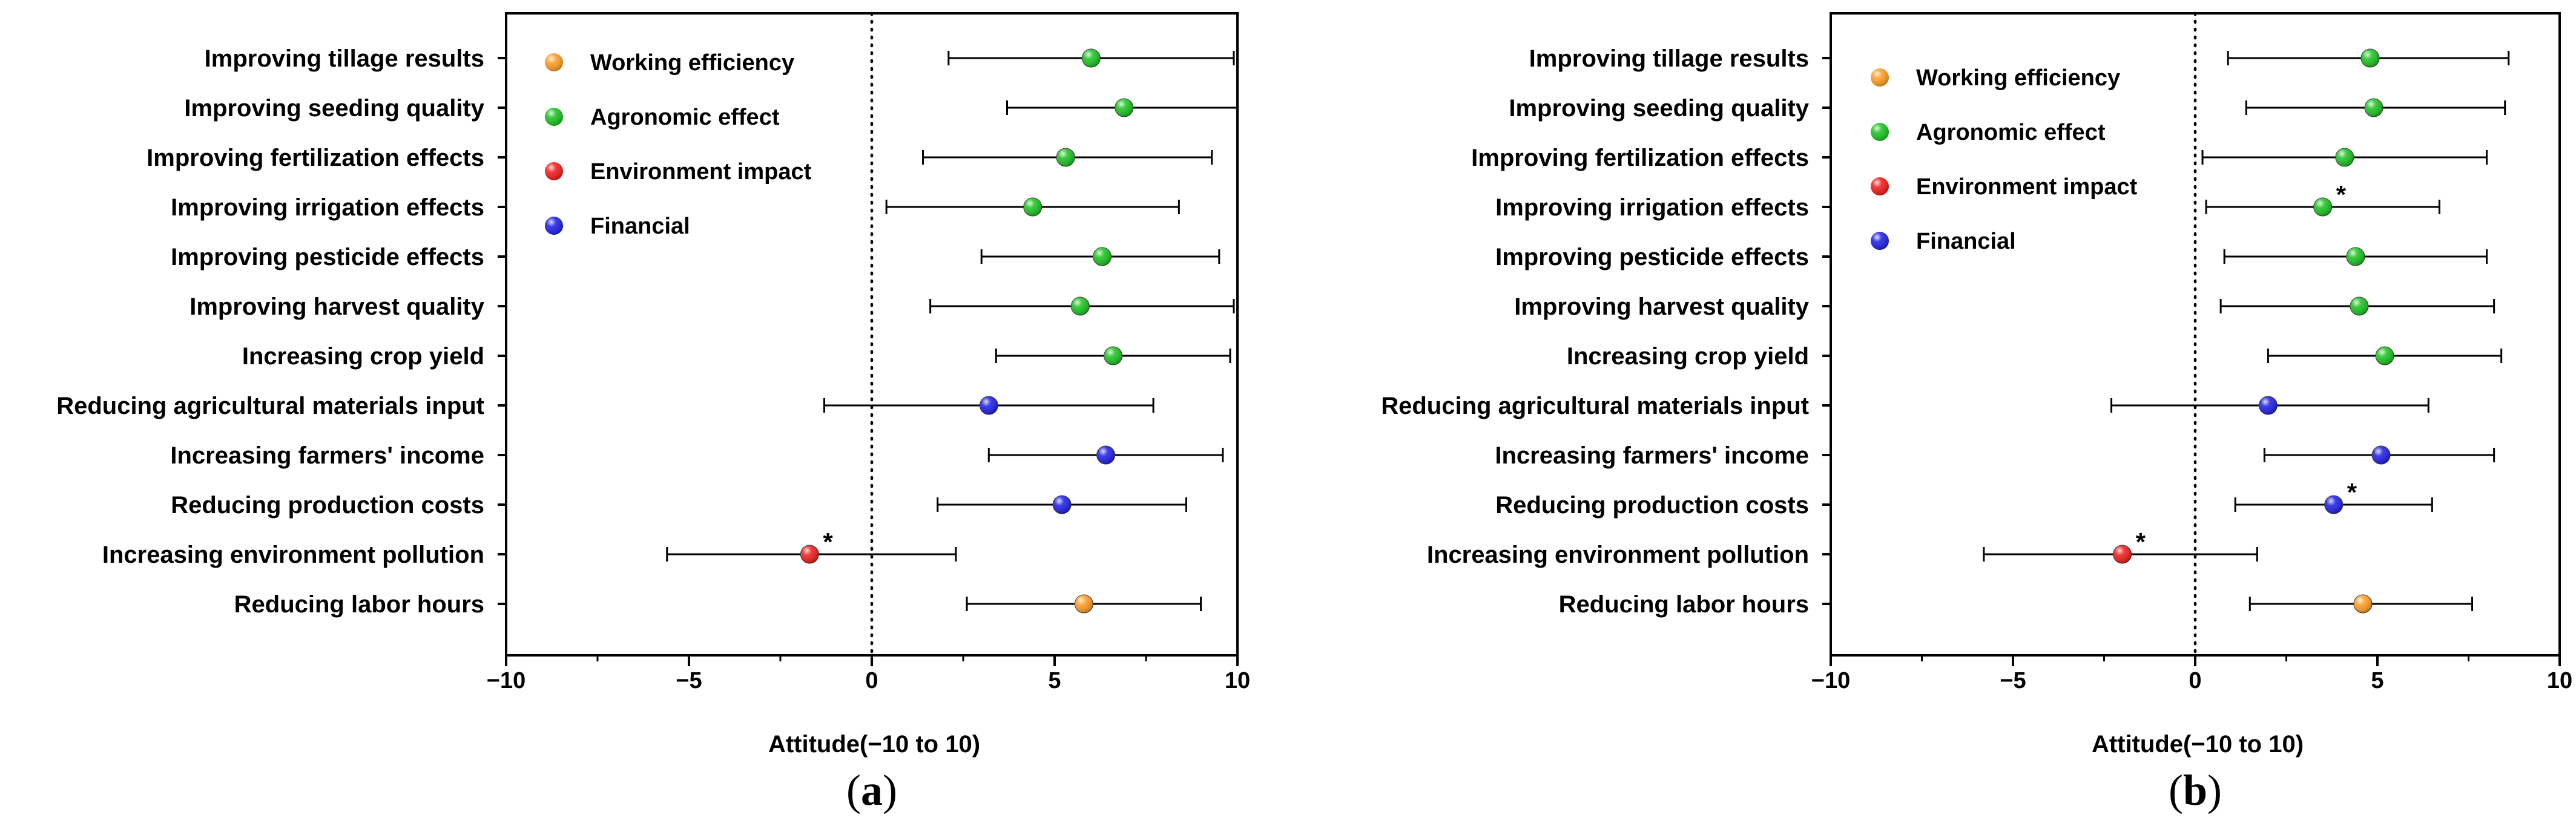 The height and width of the screenshot is (832, 2576). I want to click on caption-letter: b, so click(2195, 790).